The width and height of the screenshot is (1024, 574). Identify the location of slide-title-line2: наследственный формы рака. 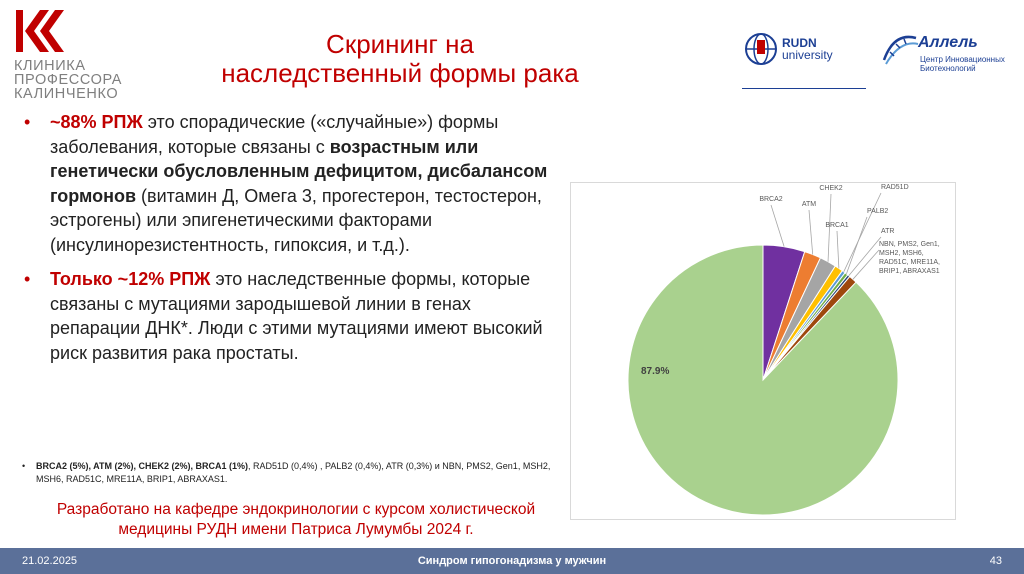
(400, 73).